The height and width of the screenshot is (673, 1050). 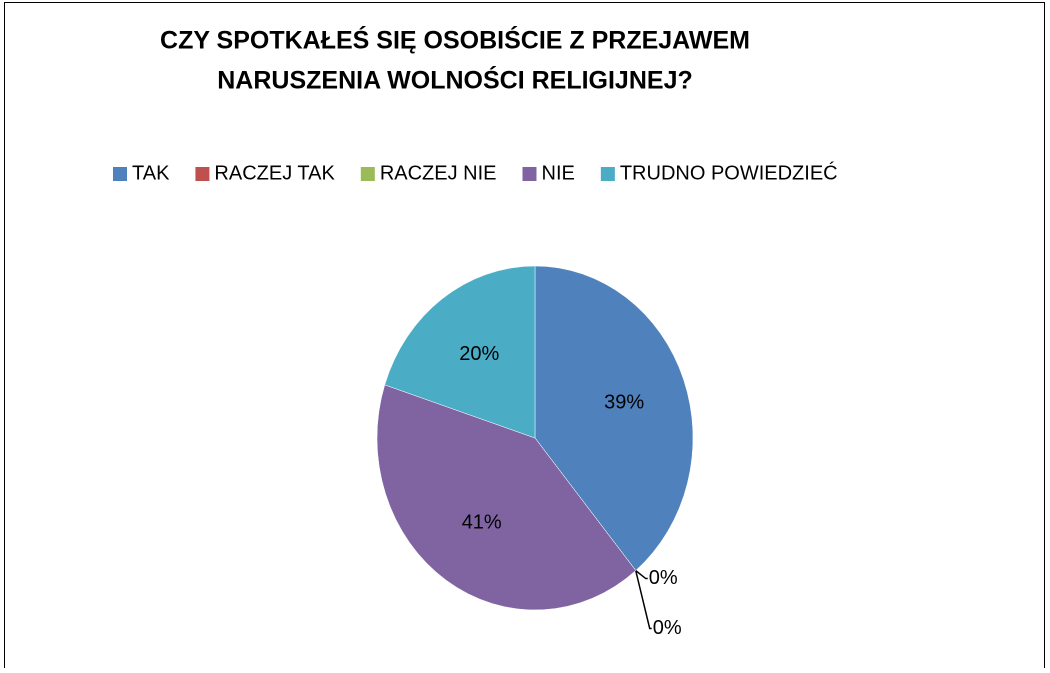 What do you see at coordinates (729, 172) in the screenshot?
I see `legend-label: TRUDNO POWIEDZIEĆ` at bounding box center [729, 172].